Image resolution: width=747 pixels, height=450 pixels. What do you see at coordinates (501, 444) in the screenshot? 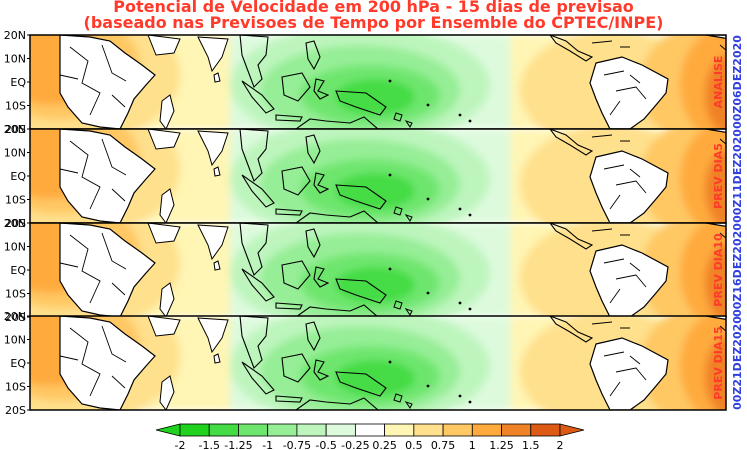
I see `colorbar-tick-label: 1.25` at bounding box center [501, 444].